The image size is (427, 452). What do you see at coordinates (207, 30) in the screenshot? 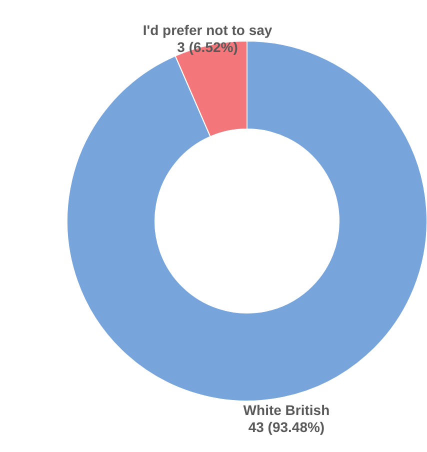
I see `slice-label: I'd prefer not to say` at bounding box center [207, 30].